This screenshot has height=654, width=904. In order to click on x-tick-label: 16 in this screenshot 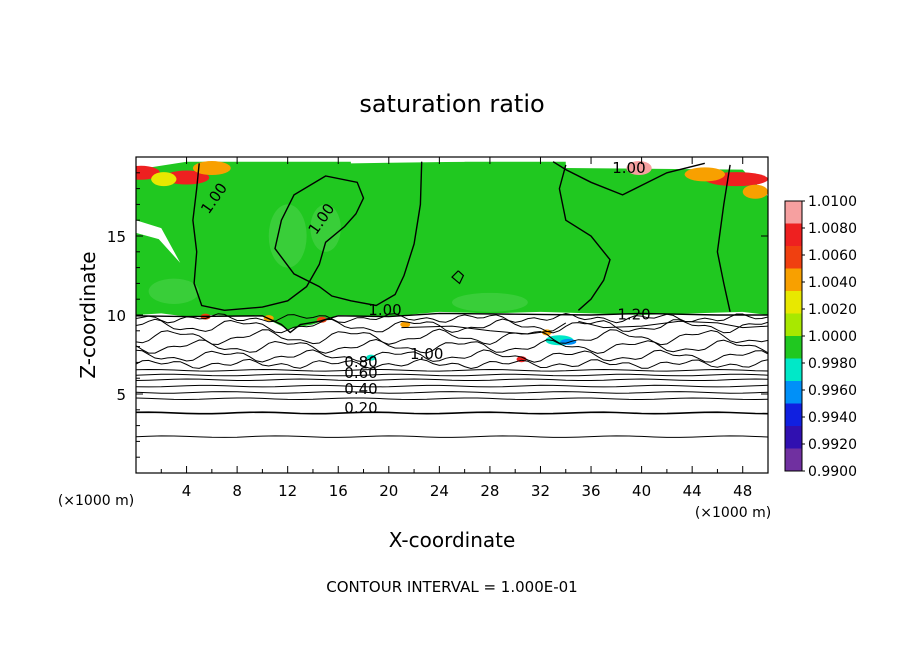, I will do `click(338, 491)`.